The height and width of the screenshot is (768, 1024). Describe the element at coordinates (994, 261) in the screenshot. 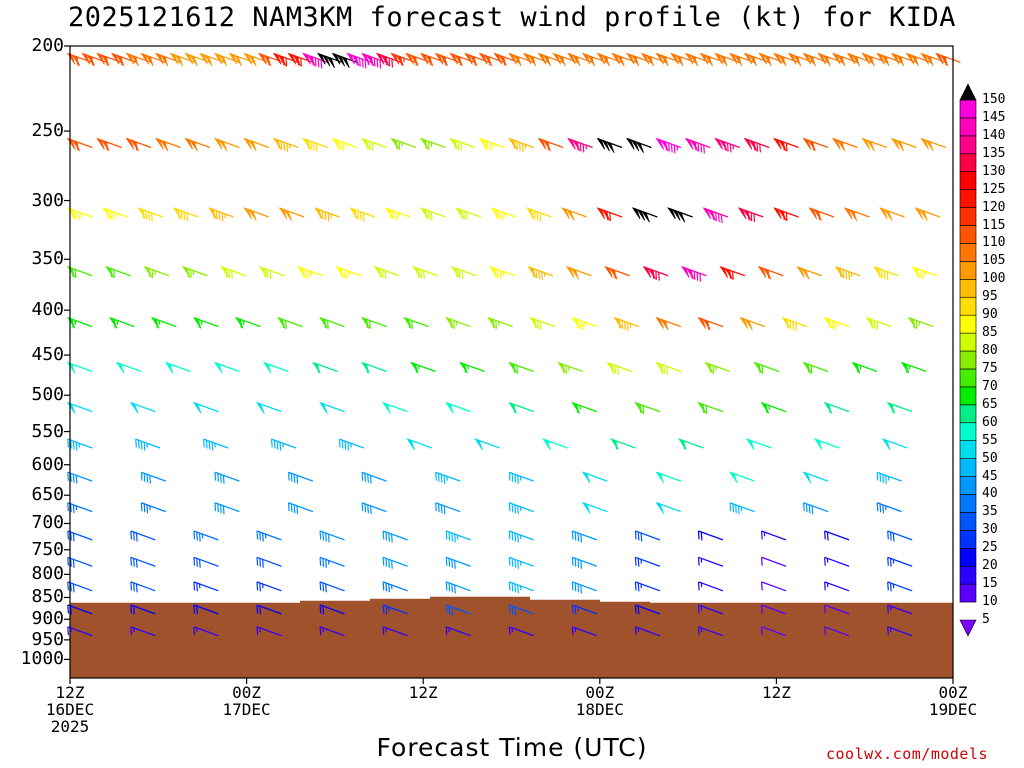

I see `colorbar-label: 105` at that location.